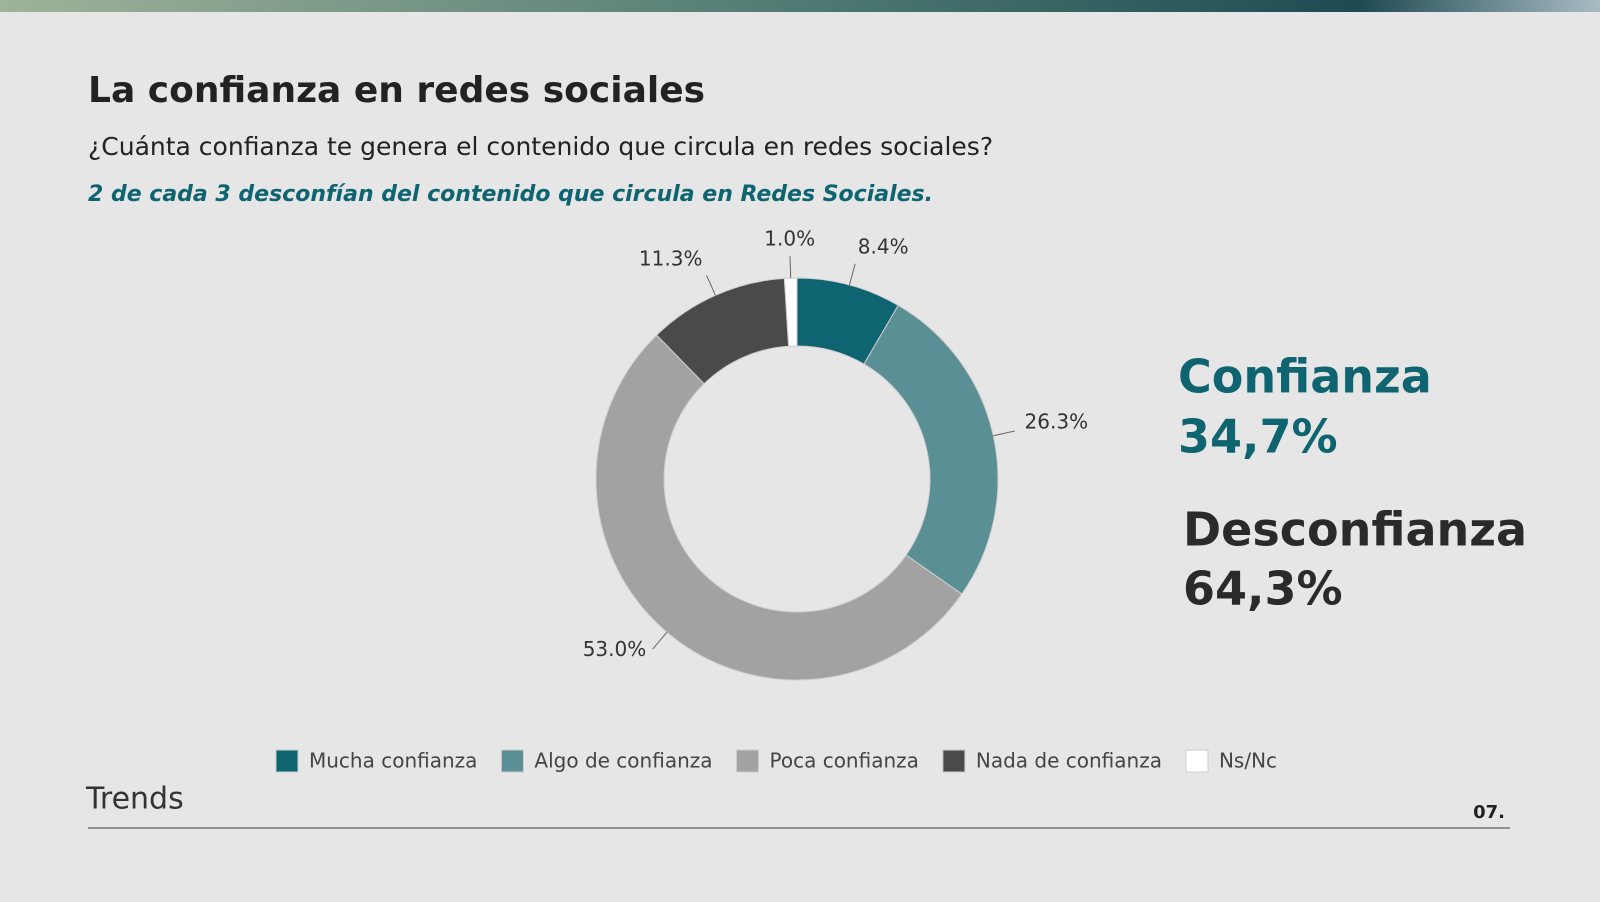 Image resolution: width=1600 pixels, height=902 pixels. I want to click on summary-label: Confianza, so click(1305, 377).